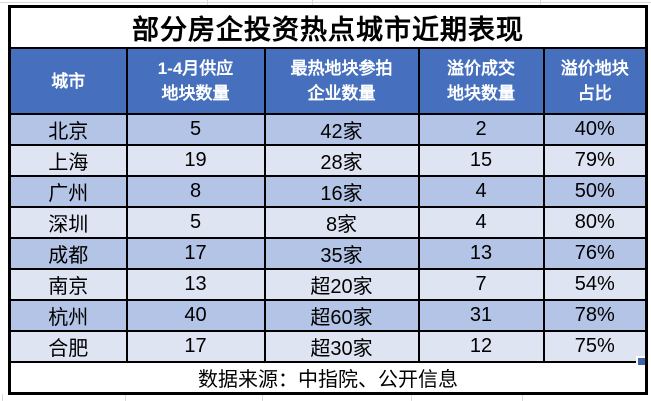 This screenshot has width=651, height=401. Describe the element at coordinates (595, 315) in the screenshot. I see `table-cell: 78%` at that location.